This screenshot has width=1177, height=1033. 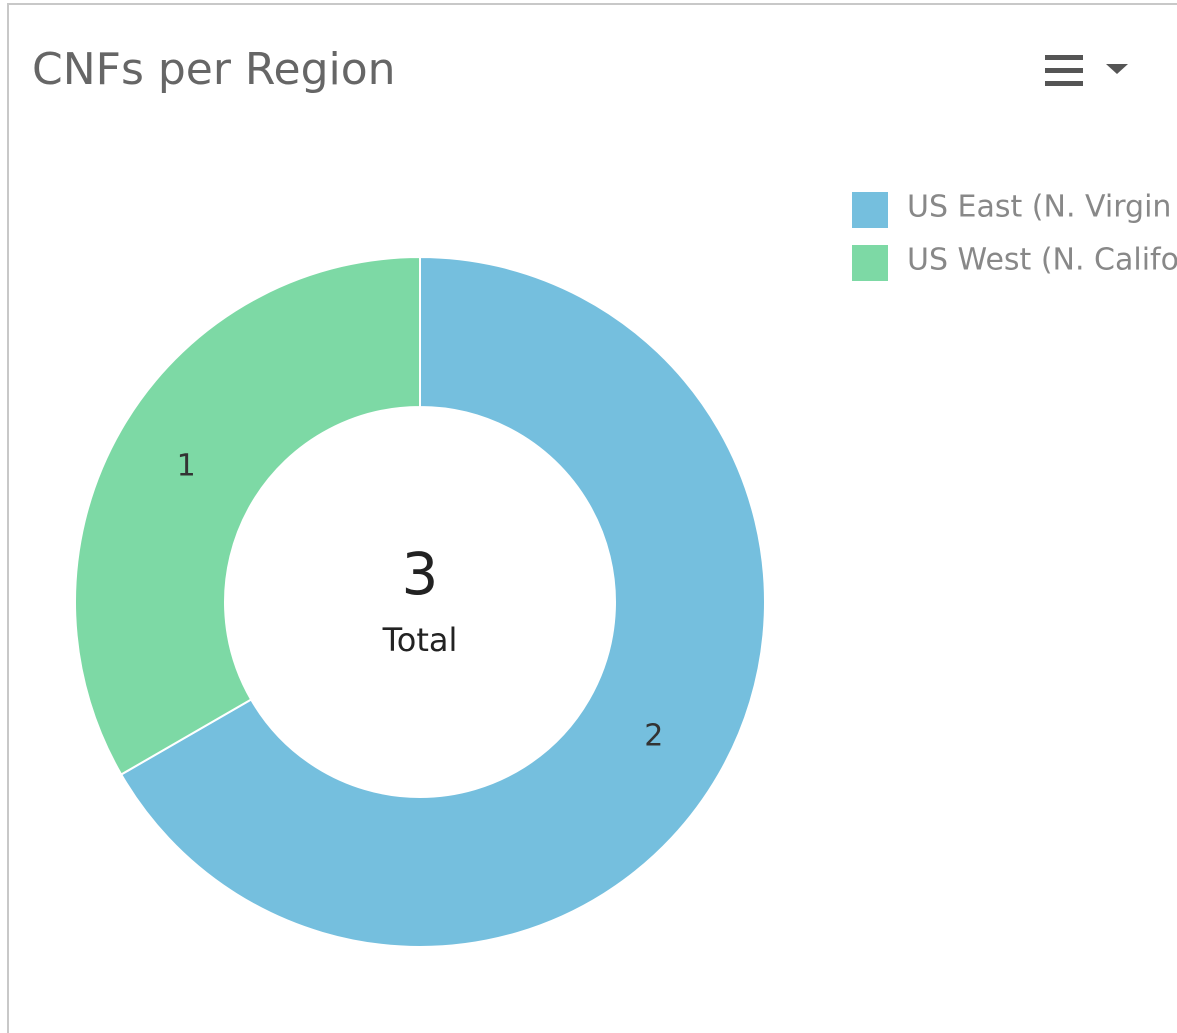 I want to click on chart-title: CNFs per Region, so click(x=214, y=69).